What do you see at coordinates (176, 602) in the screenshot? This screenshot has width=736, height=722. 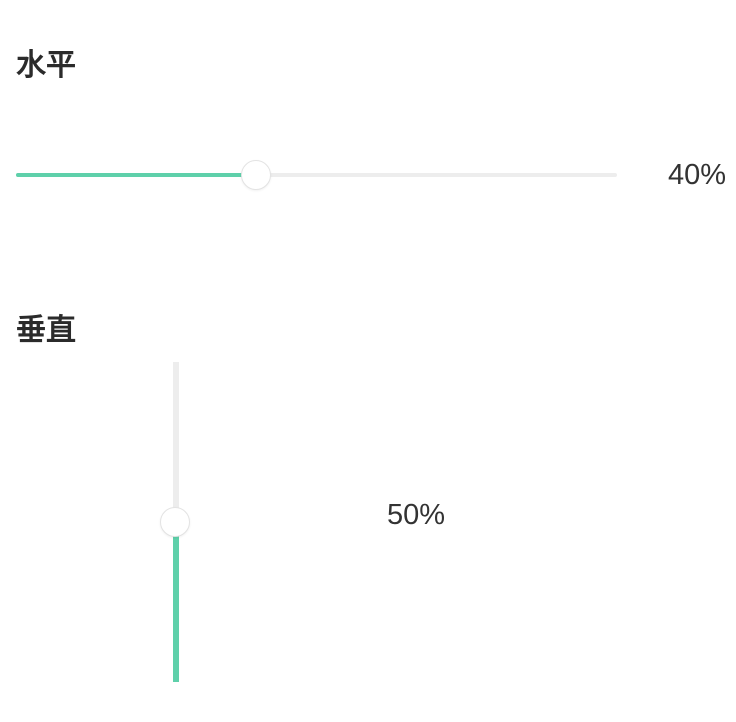 I see `vertical-slider-fill` at bounding box center [176, 602].